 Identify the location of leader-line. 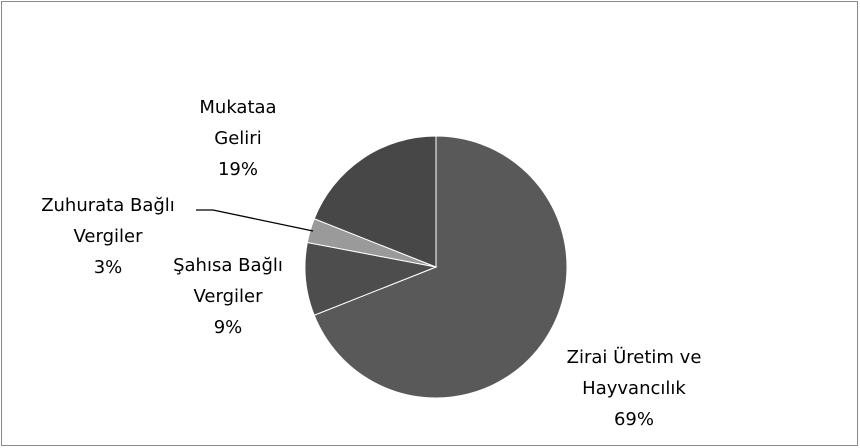
(255, 220).